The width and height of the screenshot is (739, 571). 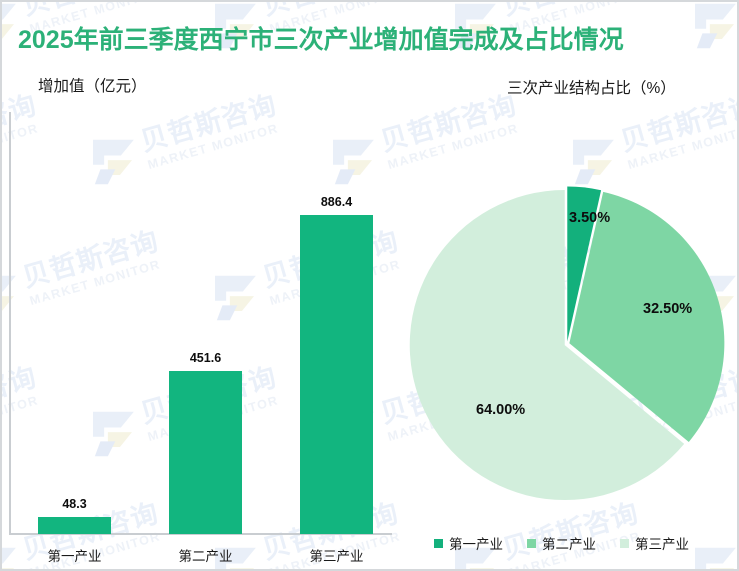 I want to click on legend: 第一产业 第二产业 第三产业, so click(x=561, y=543).